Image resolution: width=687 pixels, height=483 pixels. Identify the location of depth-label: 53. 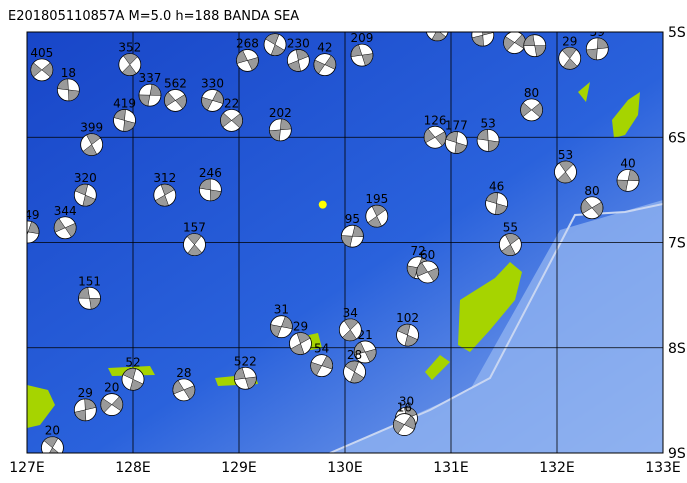
(565, 155).